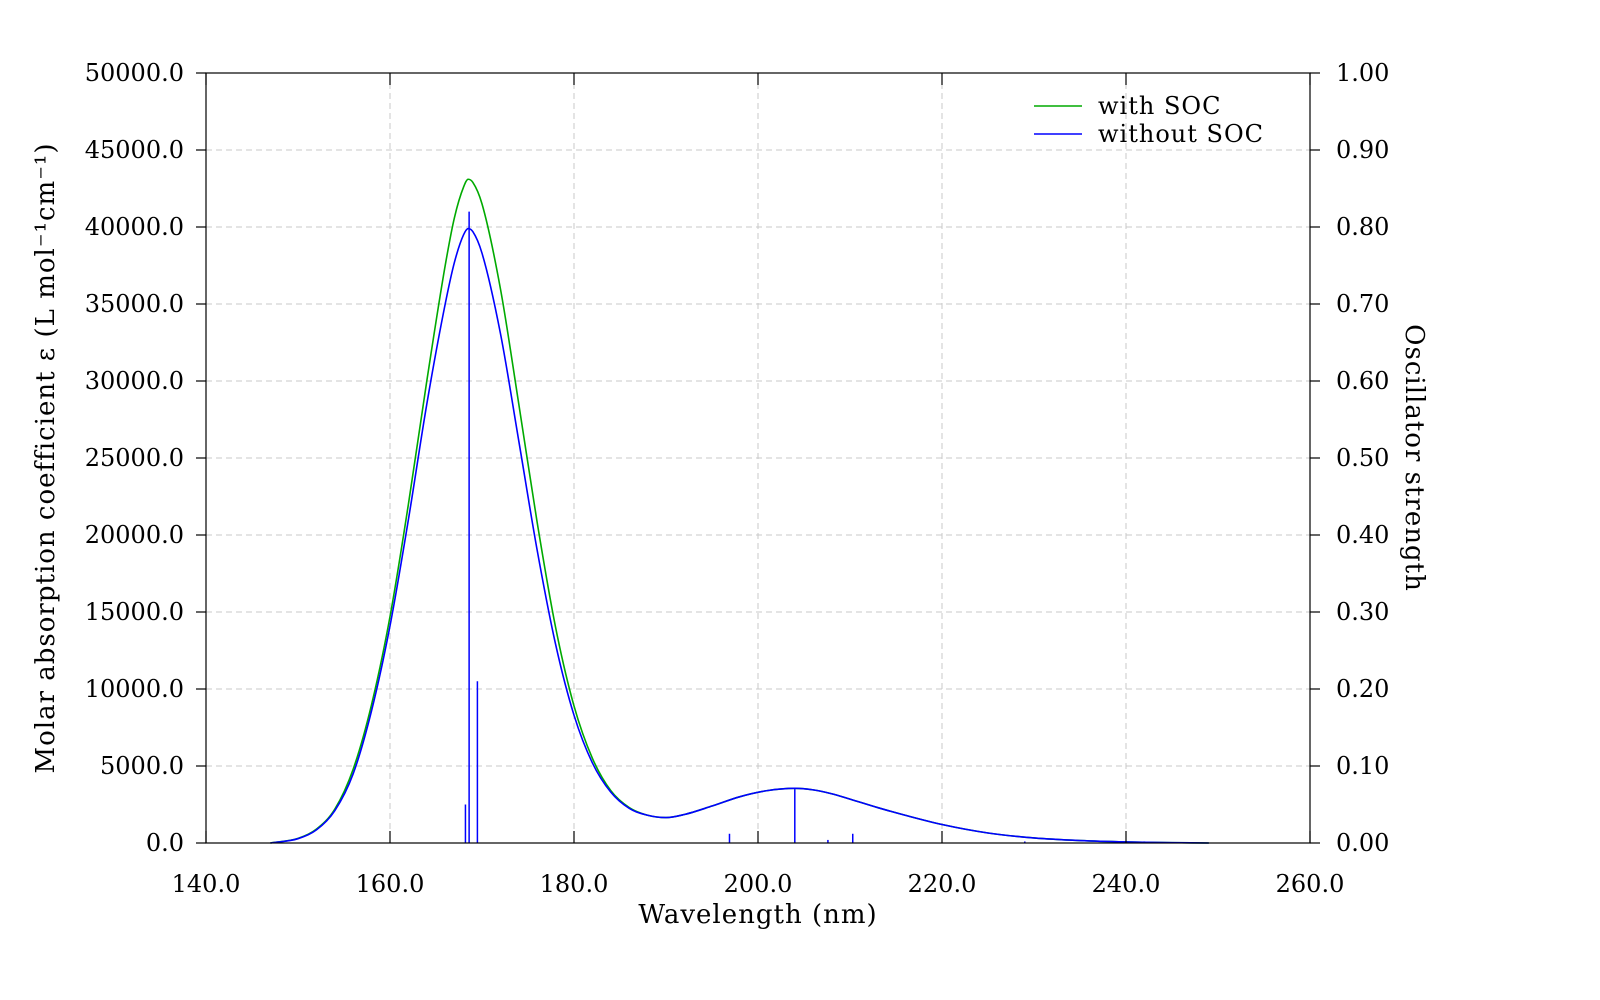  I want to click on y-right-tick-label: 0.40, so click(1362, 535).